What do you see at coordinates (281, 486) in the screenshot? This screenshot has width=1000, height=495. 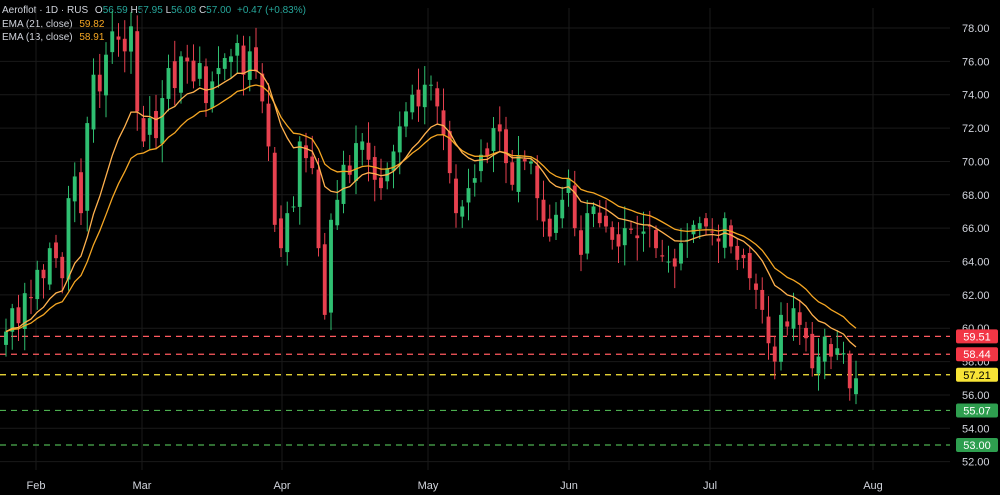 I see `x-month-label: Apr` at bounding box center [281, 486].